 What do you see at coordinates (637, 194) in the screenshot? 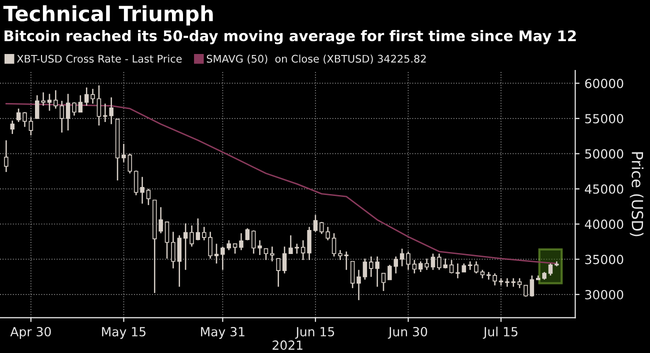
I see `y-axis-title: Price (USD)` at bounding box center [637, 194].